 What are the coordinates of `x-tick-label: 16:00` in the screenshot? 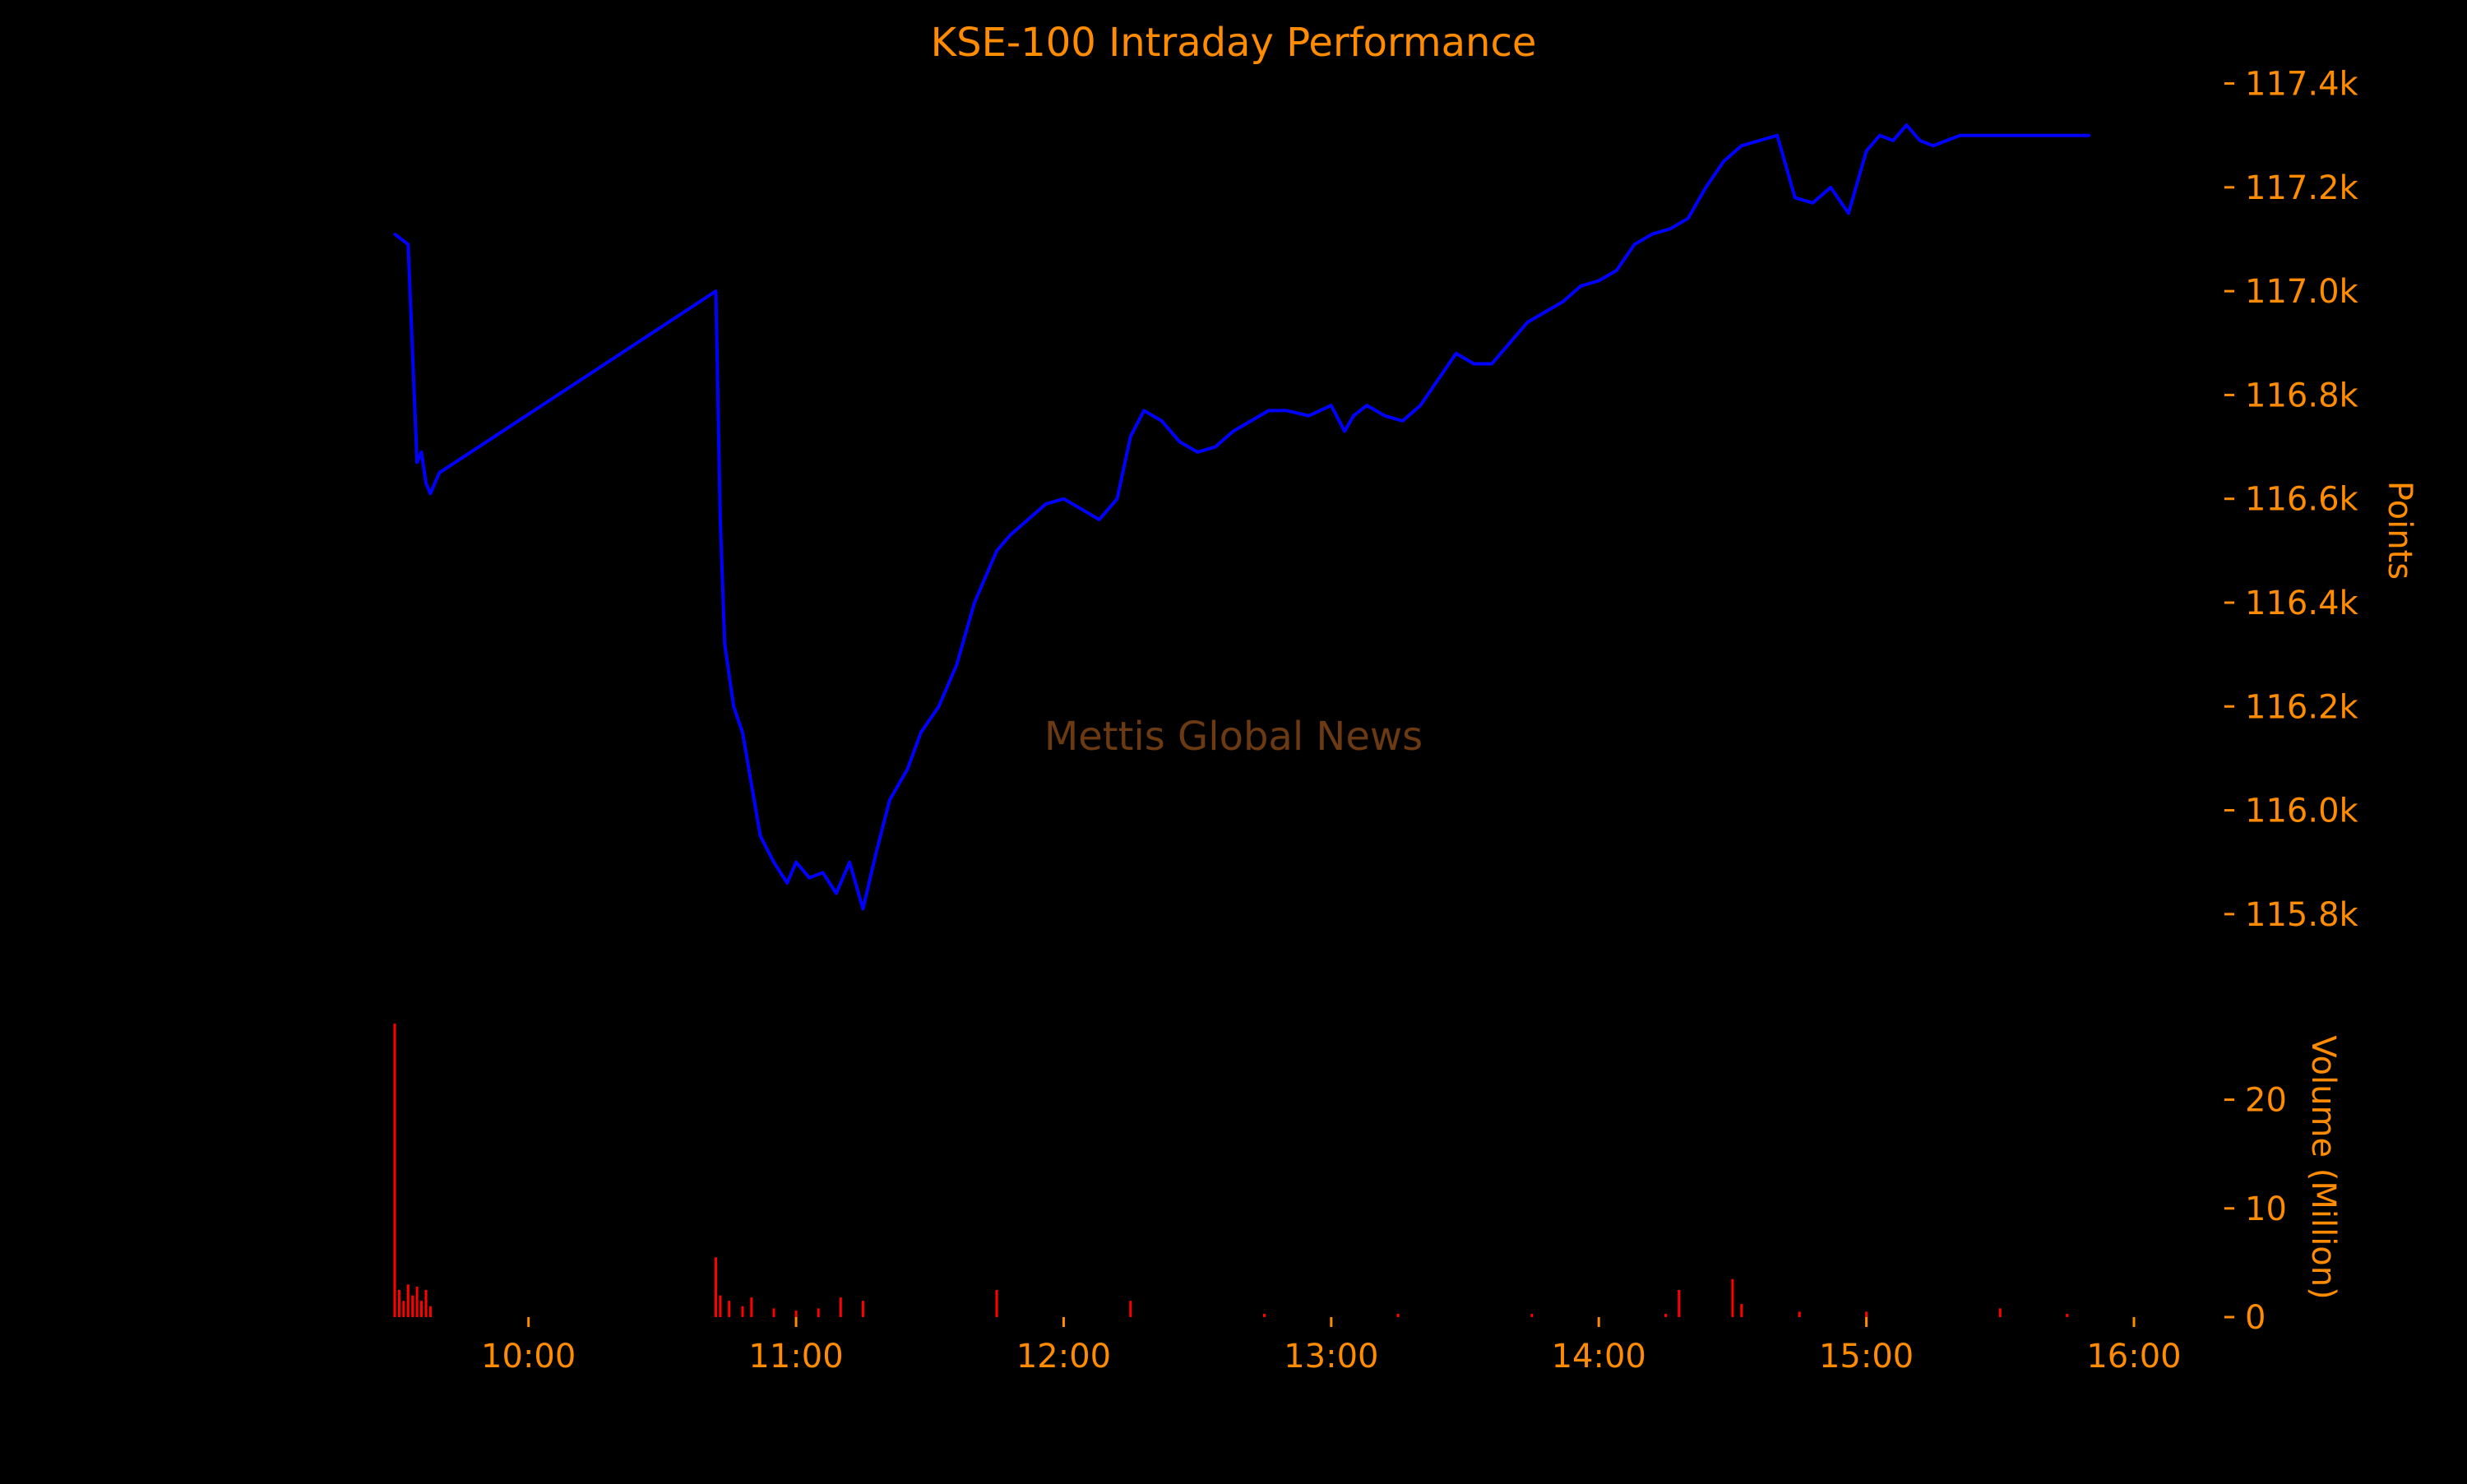 It's located at (2134, 1357).